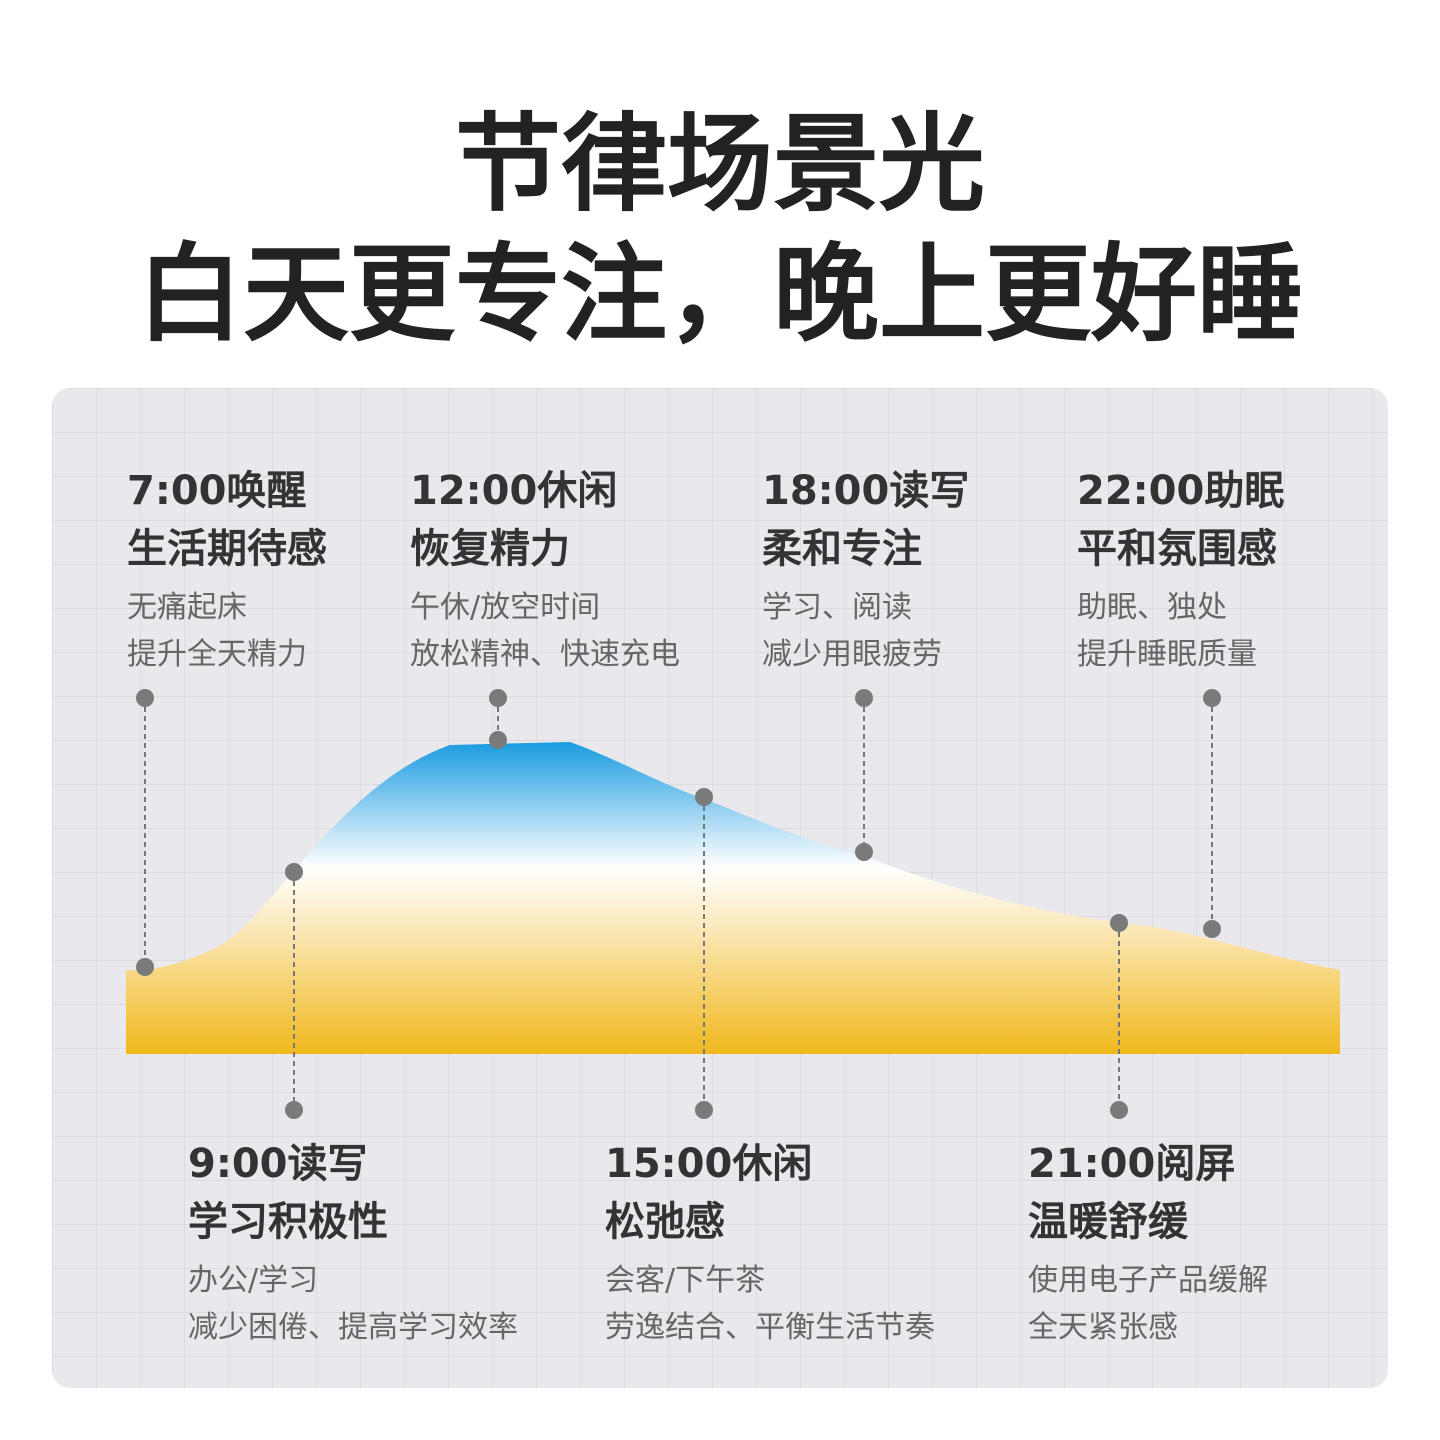 The width and height of the screenshot is (1440, 1440). I want to click on scene-subtitle: 柔和专注, so click(842, 549).